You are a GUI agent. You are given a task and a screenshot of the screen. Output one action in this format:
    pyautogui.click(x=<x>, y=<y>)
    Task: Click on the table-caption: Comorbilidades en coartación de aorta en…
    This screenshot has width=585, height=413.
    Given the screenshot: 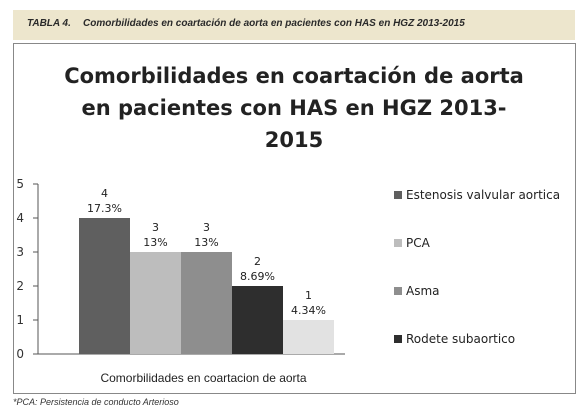 What is the action you would take?
    pyautogui.click(x=274, y=23)
    